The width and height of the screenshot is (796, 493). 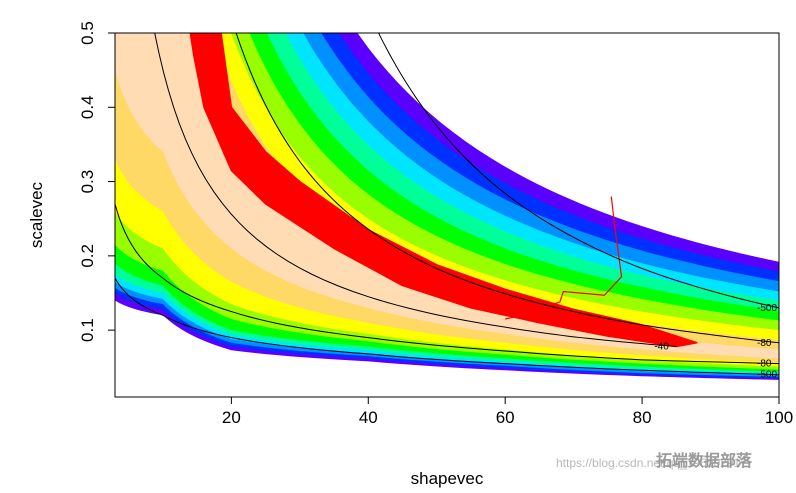 What do you see at coordinates (36, 214) in the screenshot?
I see `y-axis-label: scalevec` at bounding box center [36, 214].